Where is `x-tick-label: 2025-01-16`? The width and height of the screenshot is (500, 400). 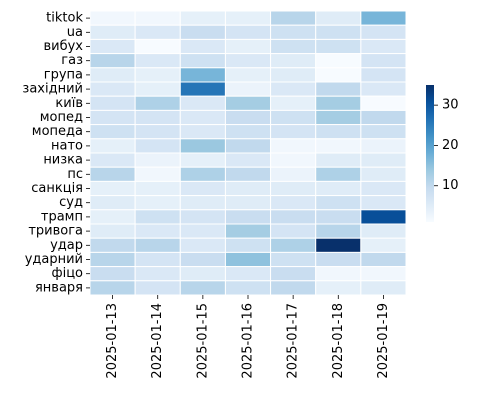 x-tick-label: 2025-01-16 is located at coordinates (248, 341).